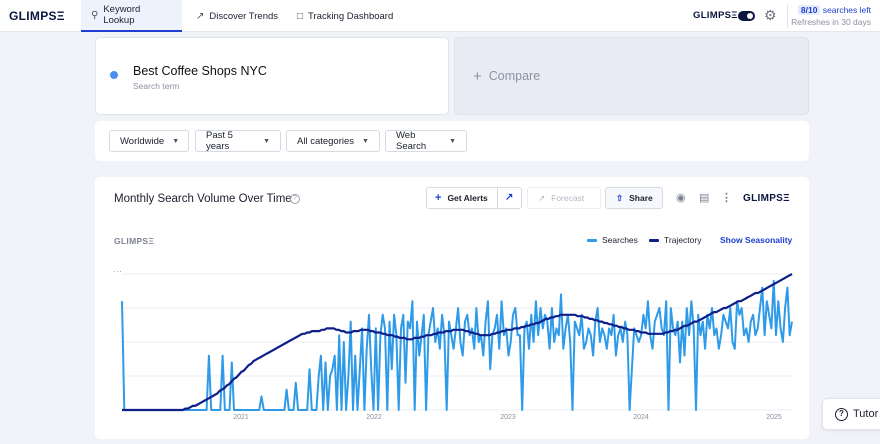 The image size is (880, 444). Describe the element at coordinates (746, 16) in the screenshot. I see `brand-toggle` at that location.